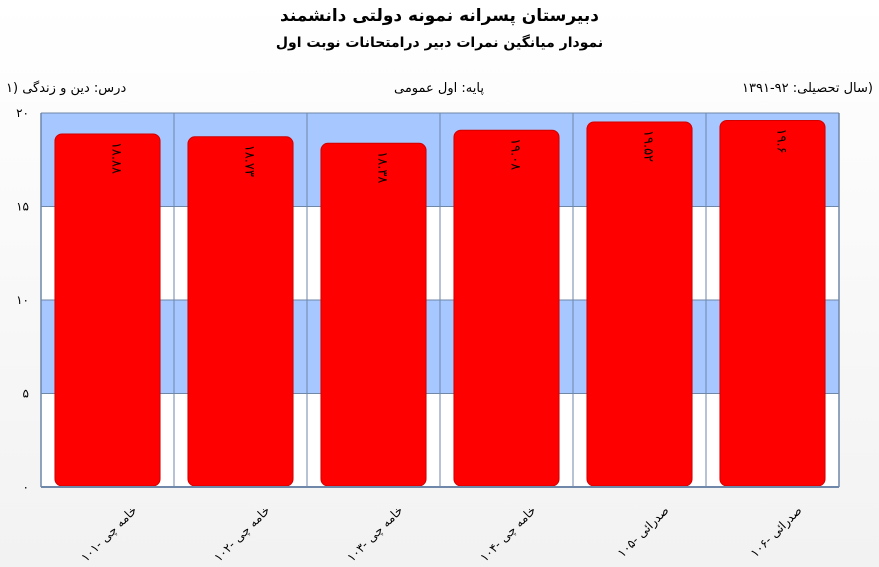  Describe the element at coordinates (382, 167) in the screenshot. I see `bar-value-label: ۱۸.۳۸` at that location.